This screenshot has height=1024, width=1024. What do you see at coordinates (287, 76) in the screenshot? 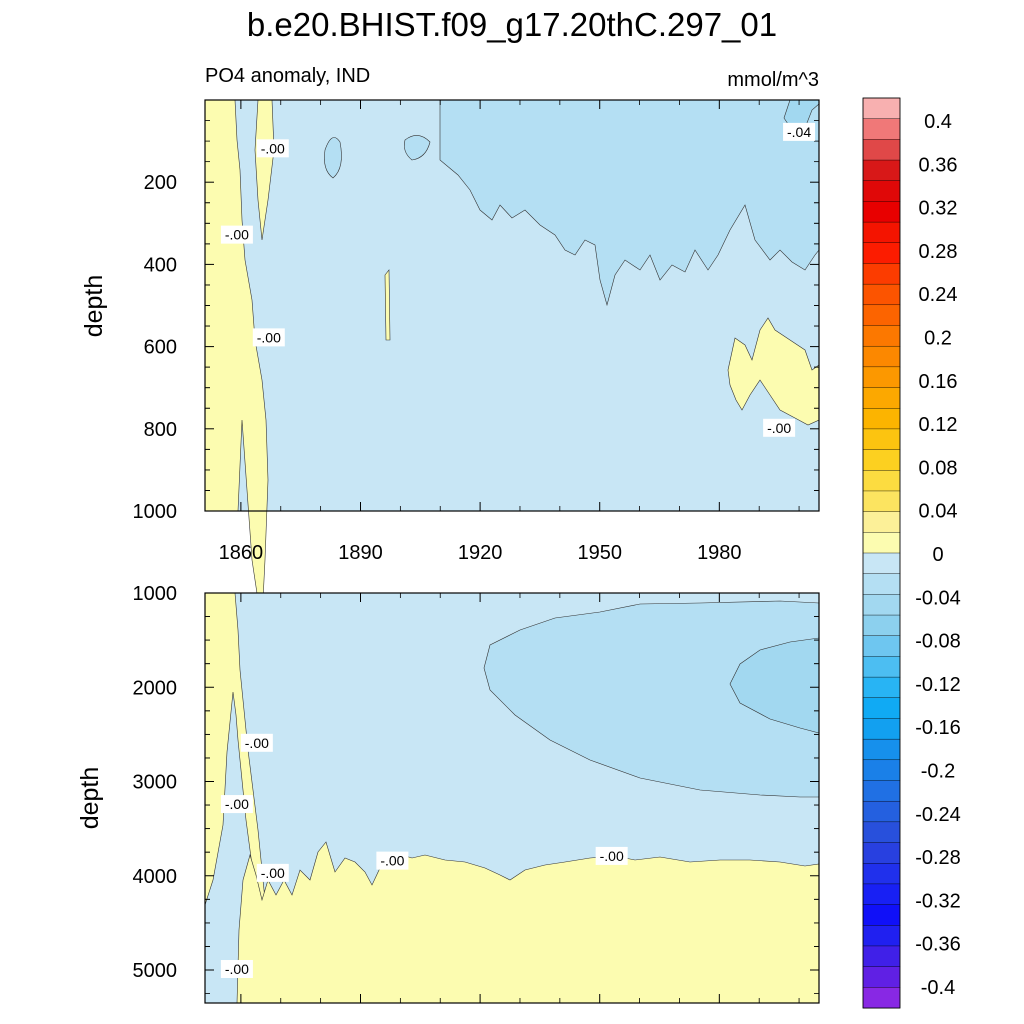
I see `variable-label: PO4 anomaly, IND` at bounding box center [287, 76].